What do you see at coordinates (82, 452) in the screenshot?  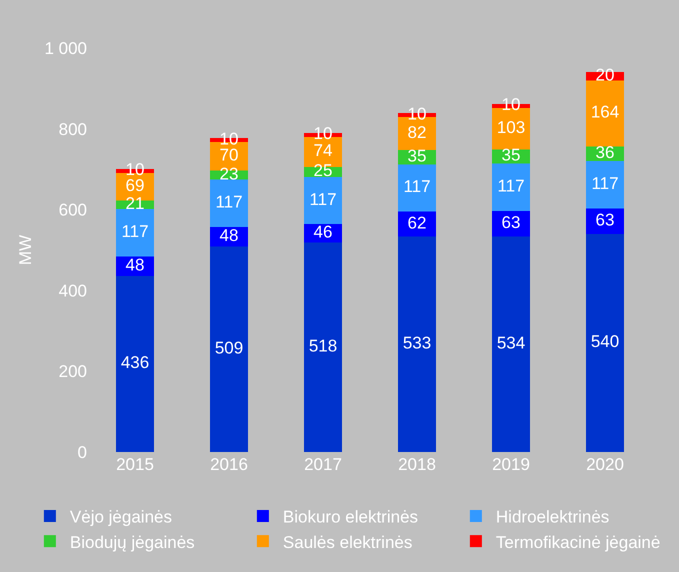 I see `y-tick-label: 0` at bounding box center [82, 452].